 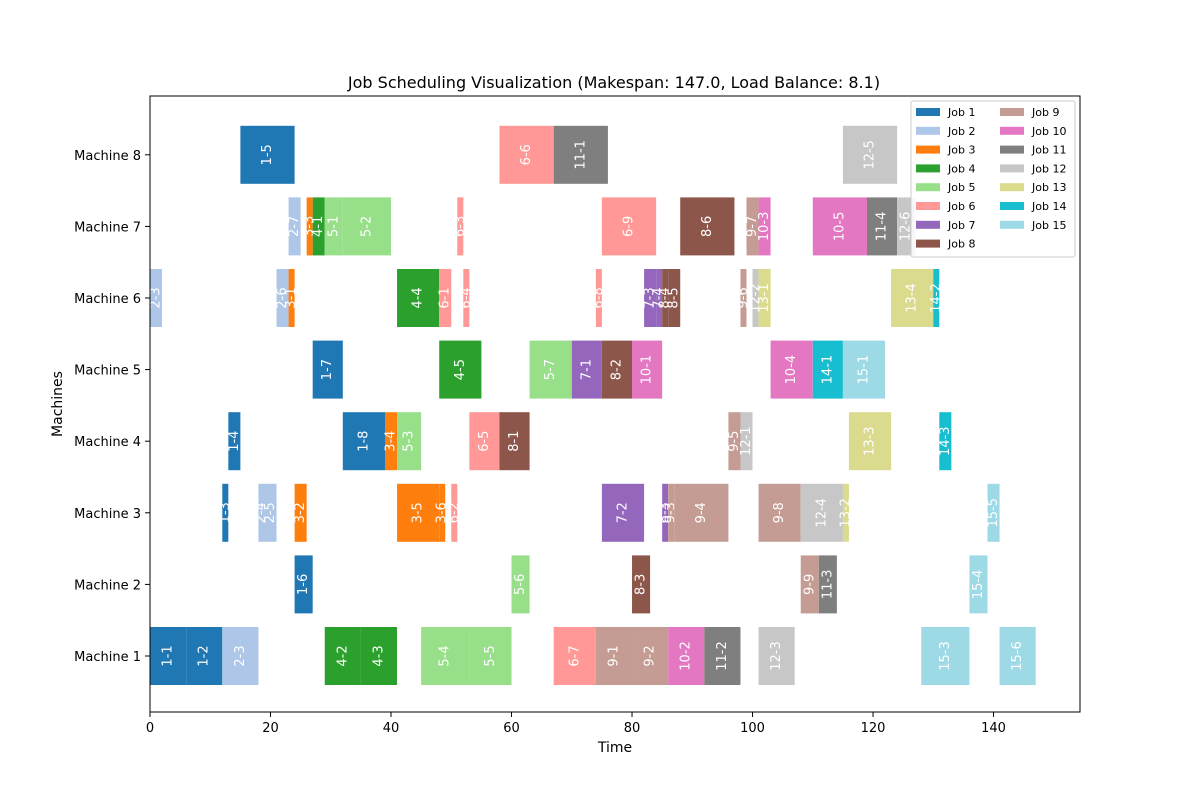 I want to click on legend-entry: Job 11, so click(x=1048, y=150).